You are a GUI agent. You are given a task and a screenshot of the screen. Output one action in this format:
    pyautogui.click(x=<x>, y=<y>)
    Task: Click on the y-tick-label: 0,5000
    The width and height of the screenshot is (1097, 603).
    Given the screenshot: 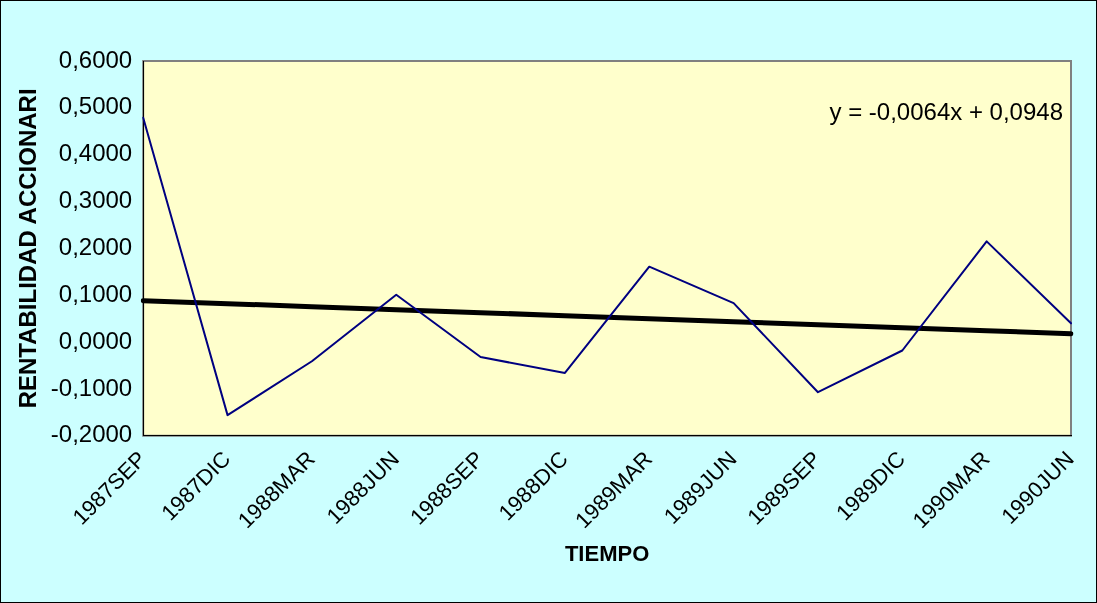 What is the action you would take?
    pyautogui.click(x=95, y=106)
    